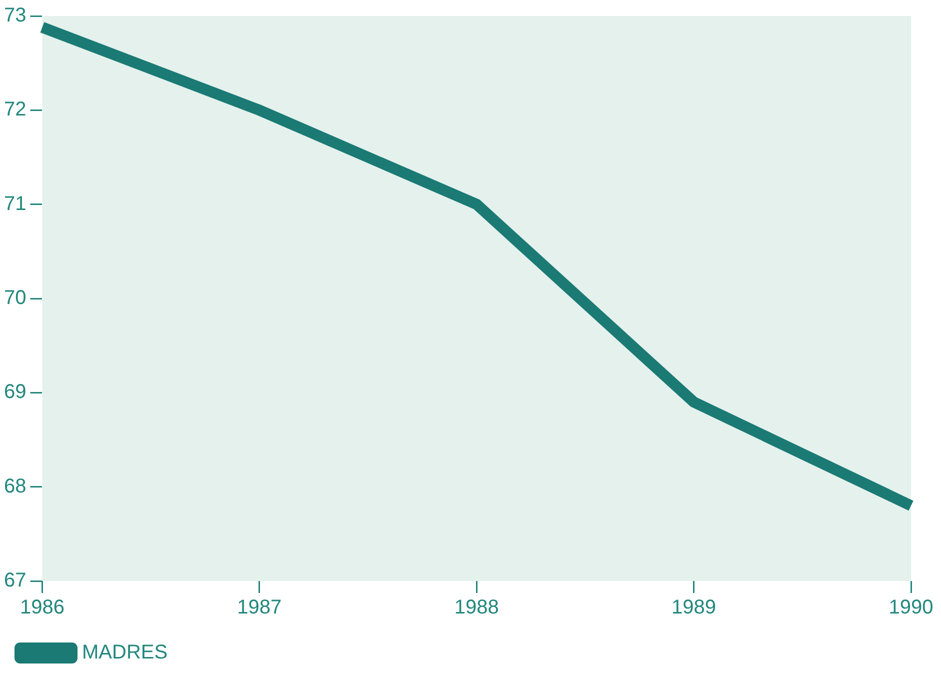 The image size is (941, 683). I want to click on y-tick-label: 73, so click(15, 15).